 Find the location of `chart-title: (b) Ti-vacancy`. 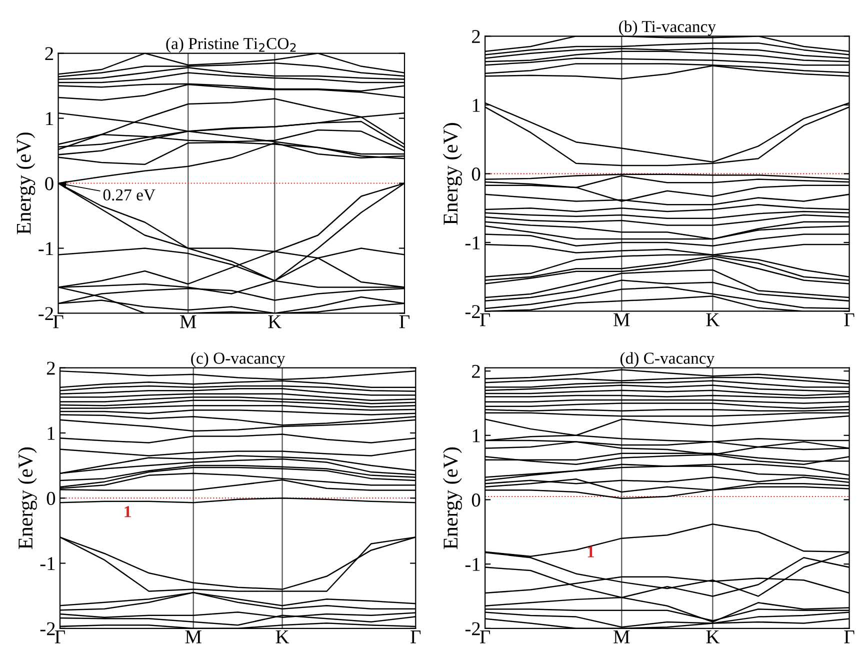

chart-title: (b) Ti-vacancy is located at coordinates (667, 28).